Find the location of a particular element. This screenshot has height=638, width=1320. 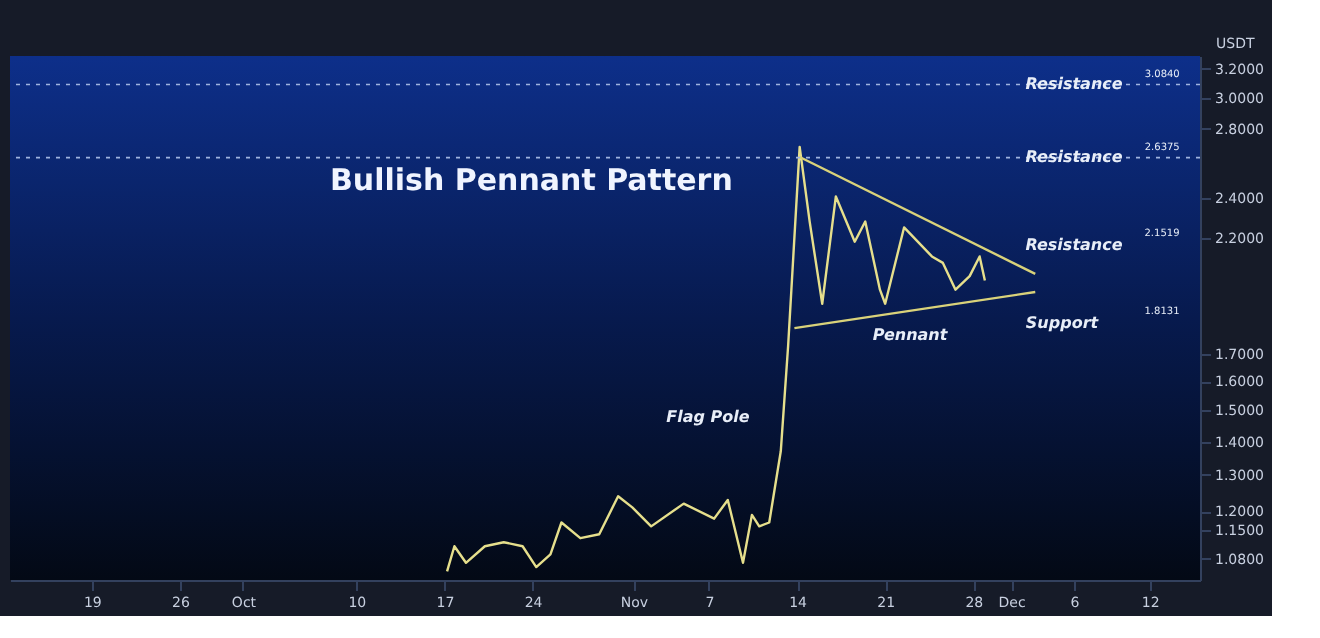

text: Bullish Pennant Pattern is located at coordinates (531, 180).